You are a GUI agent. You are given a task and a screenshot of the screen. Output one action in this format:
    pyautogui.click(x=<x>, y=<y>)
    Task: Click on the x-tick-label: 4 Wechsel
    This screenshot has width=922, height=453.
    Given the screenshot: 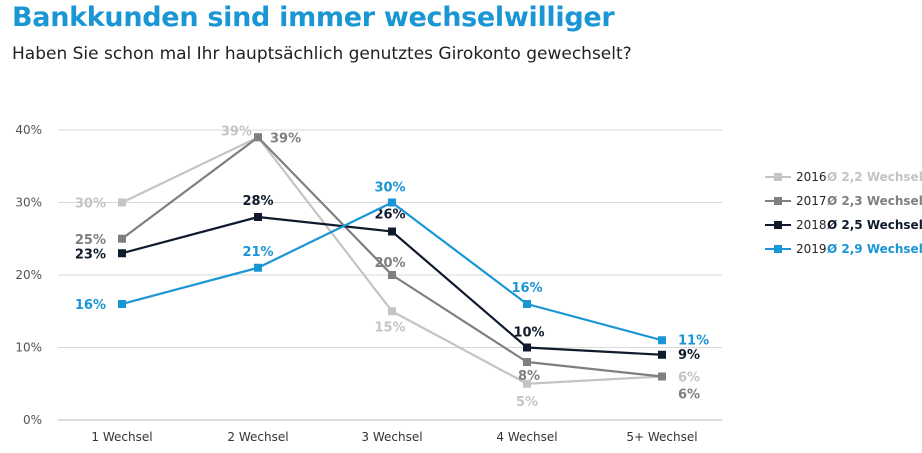 What is the action you would take?
    pyautogui.click(x=526, y=437)
    